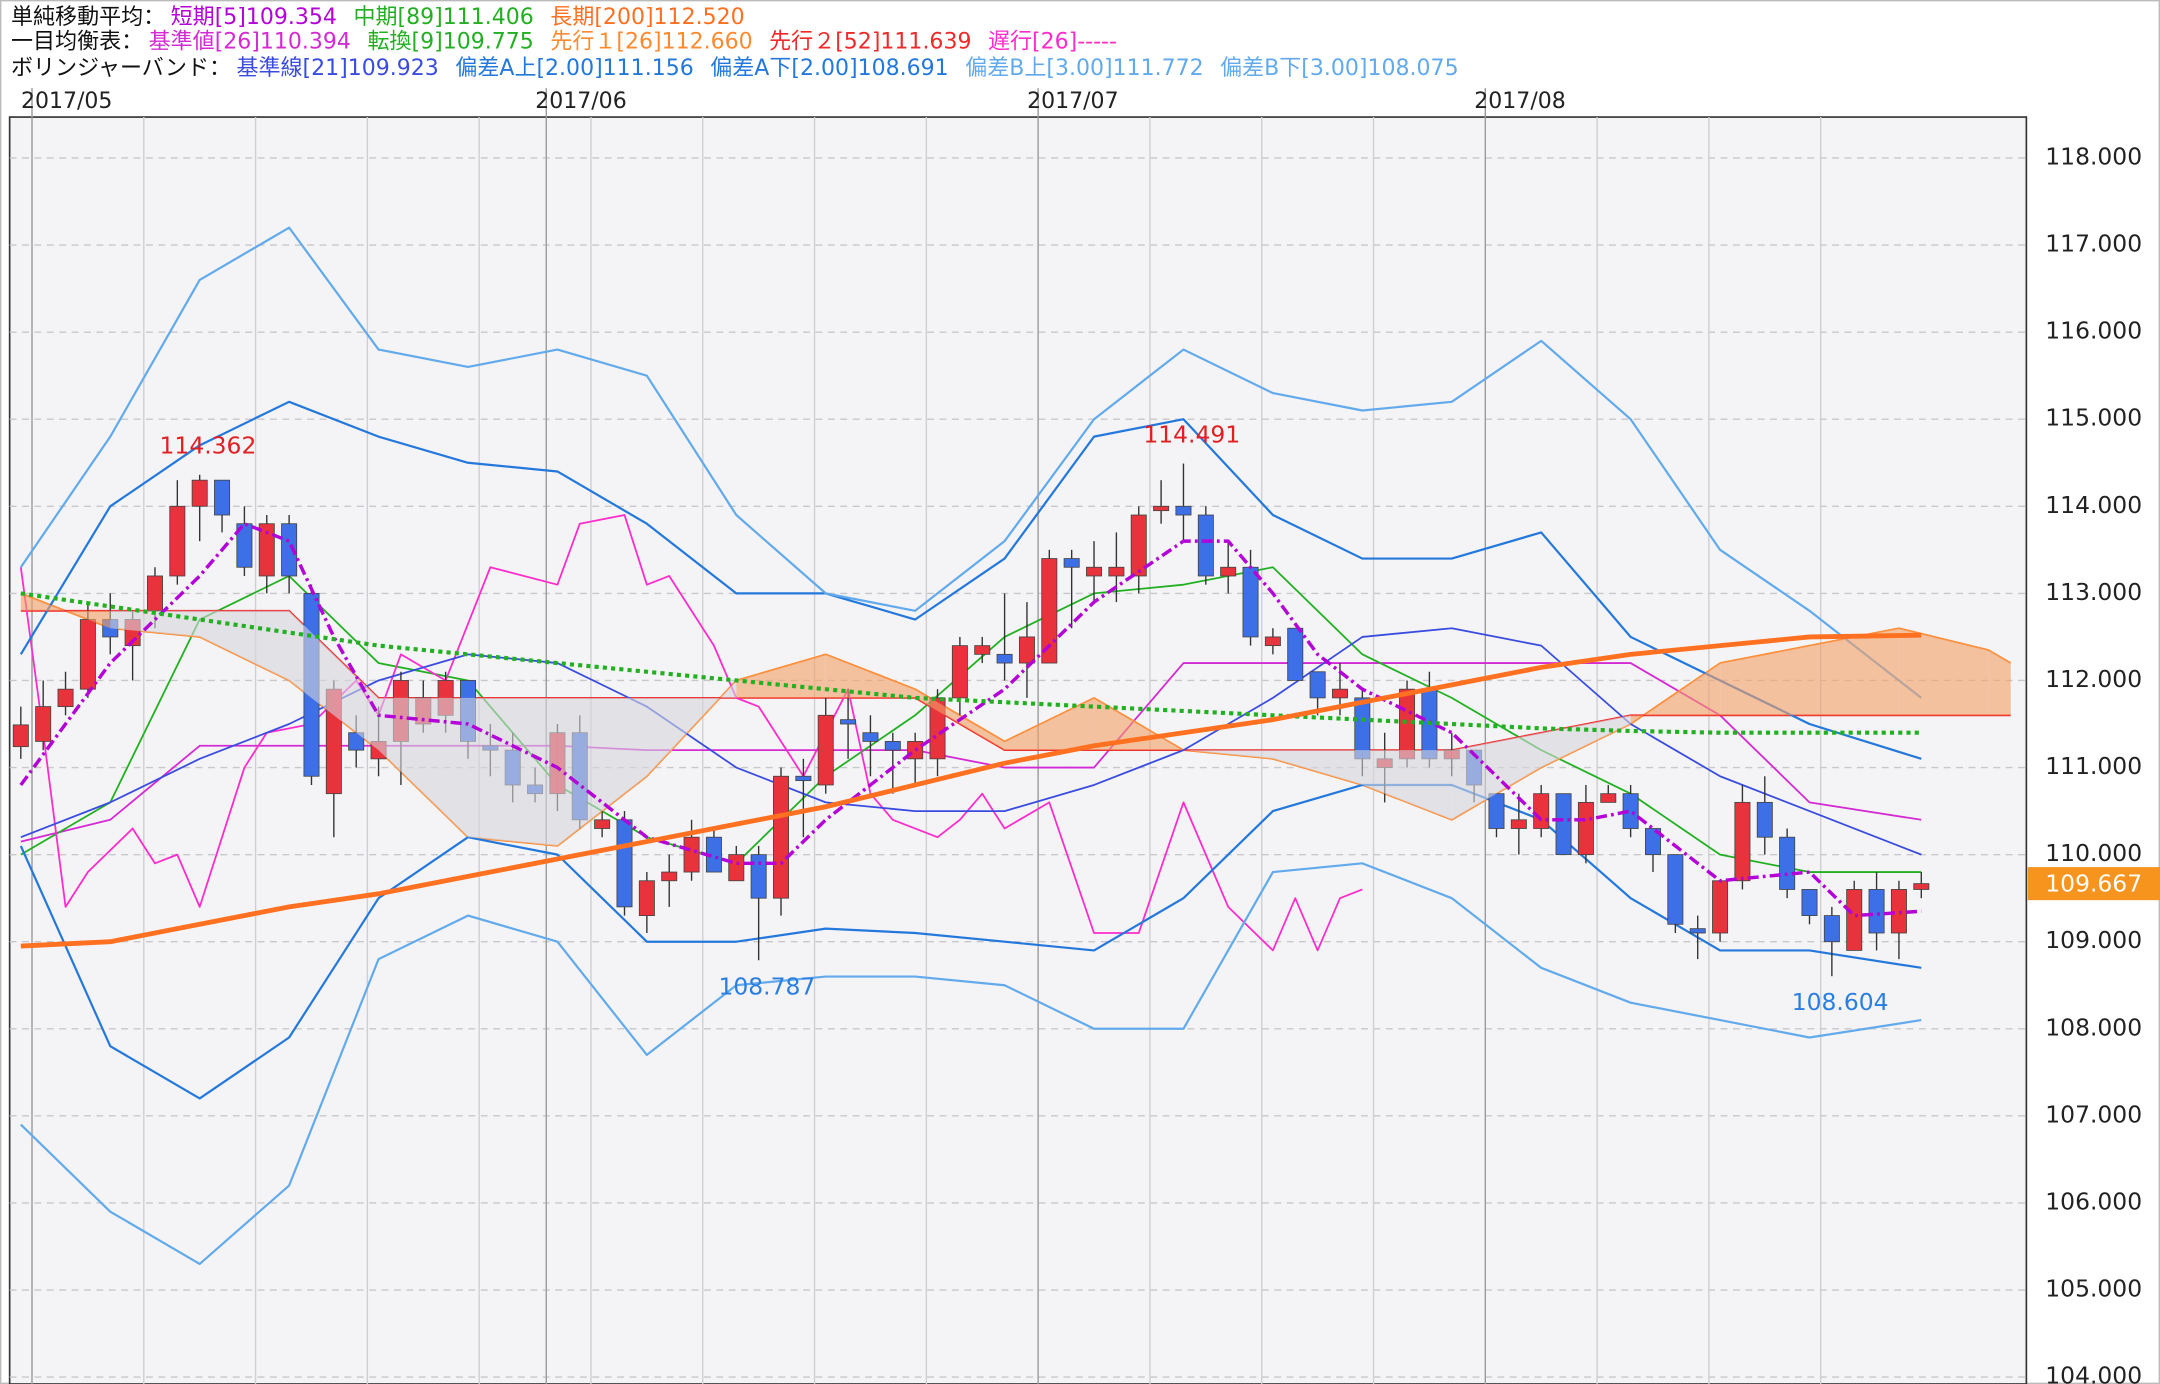 This screenshot has height=1384, width=2160. What do you see at coordinates (2093, 1373) in the screenshot?
I see `y-tick-label: 104.000` at bounding box center [2093, 1373].